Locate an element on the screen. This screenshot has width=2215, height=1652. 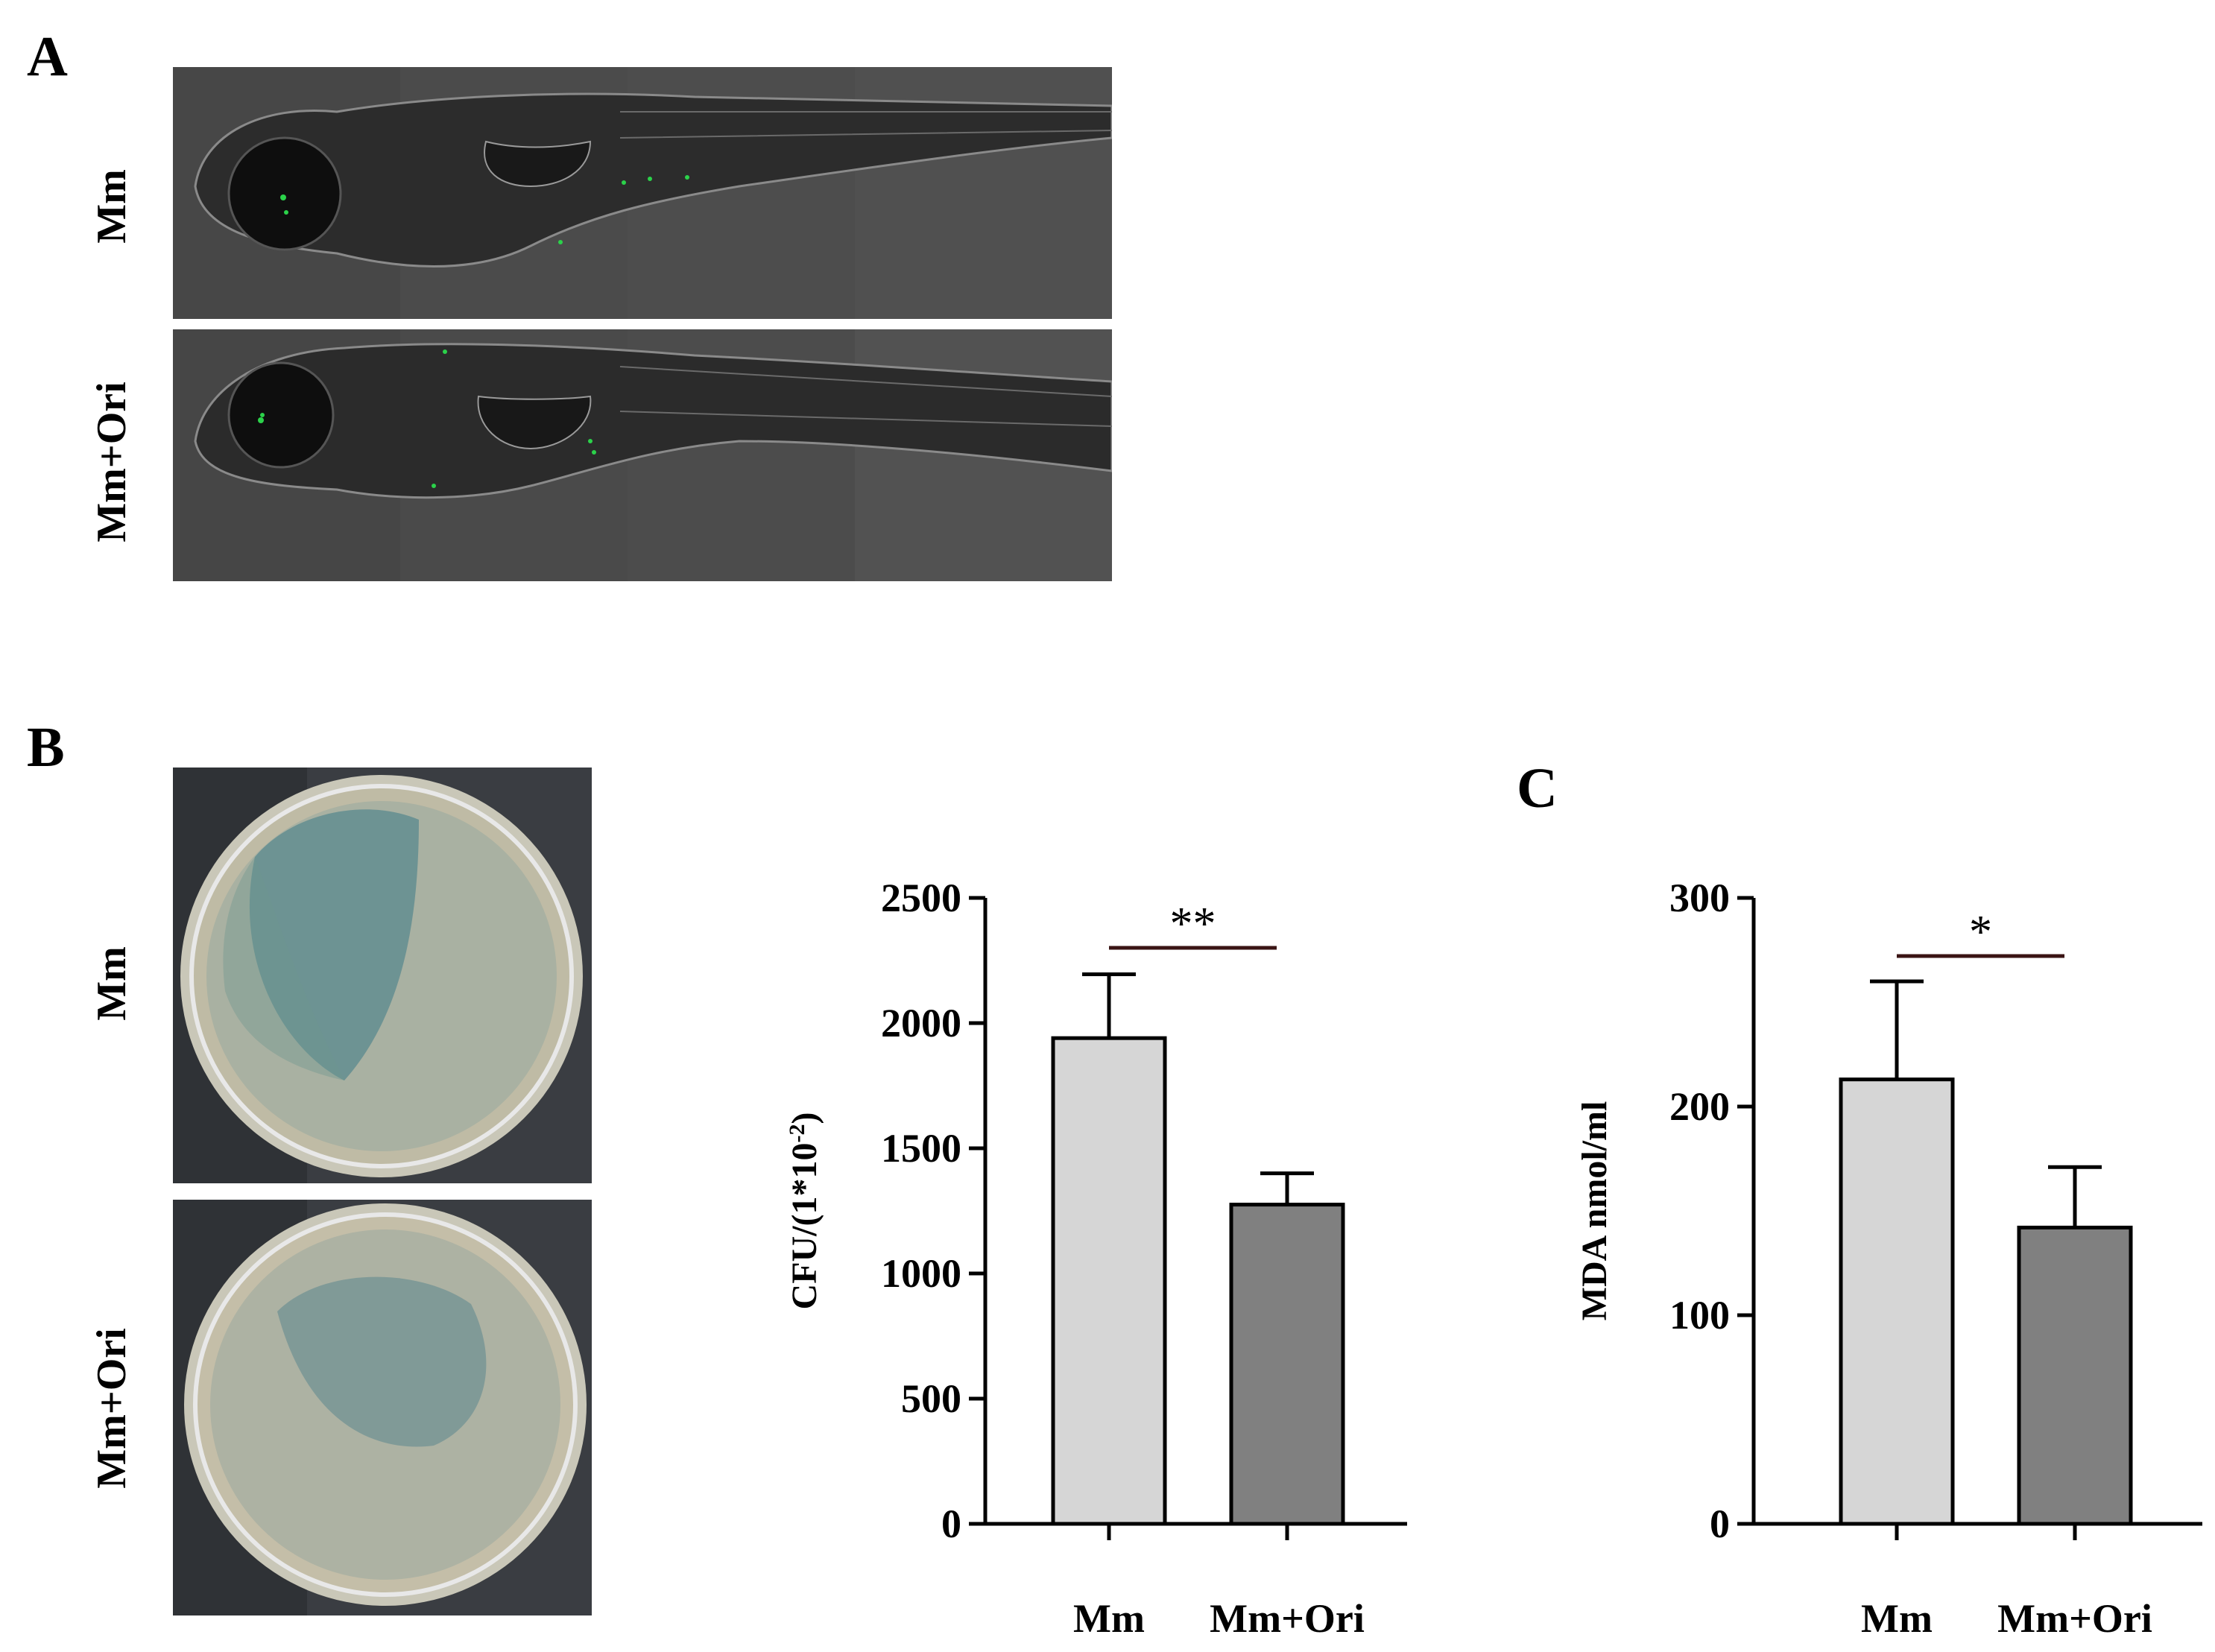
significance-marker: ** is located at coordinates (1193, 924).